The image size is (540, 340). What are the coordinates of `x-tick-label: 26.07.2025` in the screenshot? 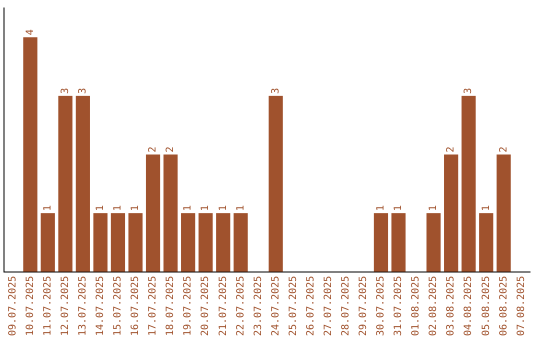 It's located at (310, 306).